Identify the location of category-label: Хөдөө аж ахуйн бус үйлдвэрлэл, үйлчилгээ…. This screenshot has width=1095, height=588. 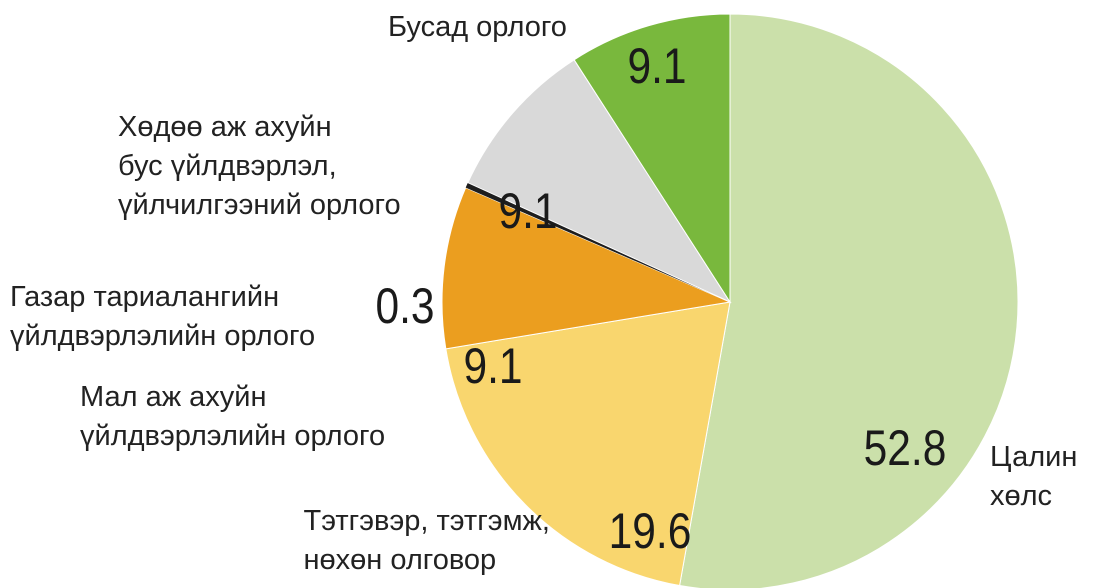
(259, 166).